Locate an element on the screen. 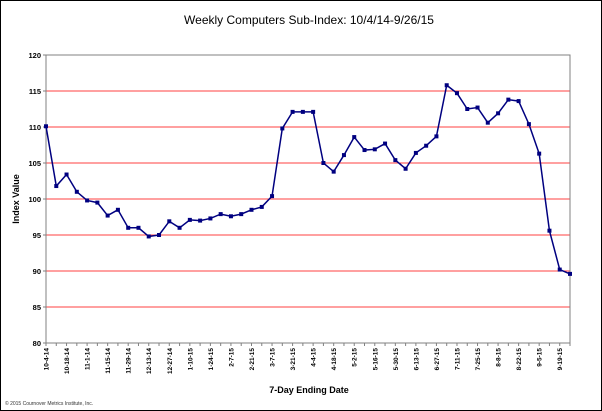 Image resolution: width=602 pixels, height=411 pixels. y-tick-label: 120 is located at coordinates (34, 55).